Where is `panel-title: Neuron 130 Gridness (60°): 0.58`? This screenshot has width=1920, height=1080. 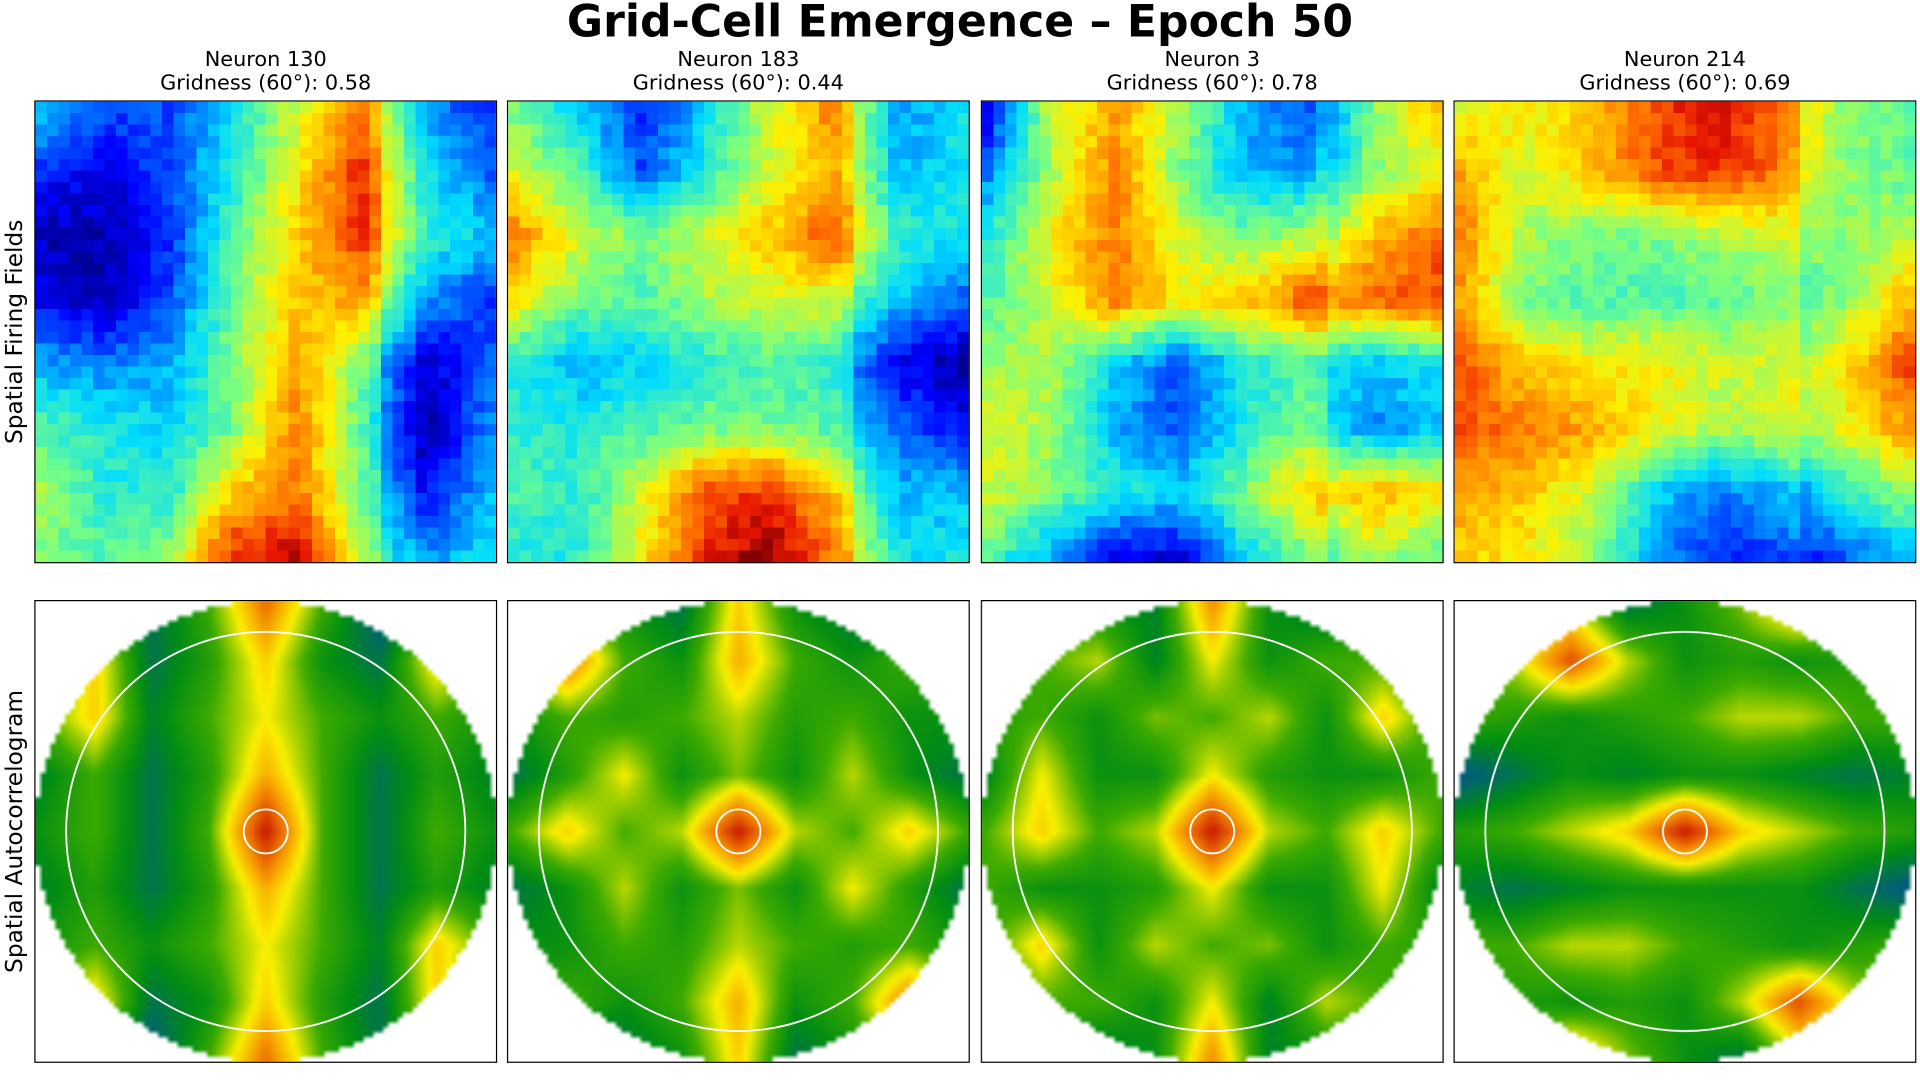 panel-title: Neuron 130 Gridness (60°): 0.58 is located at coordinates (265, 71).